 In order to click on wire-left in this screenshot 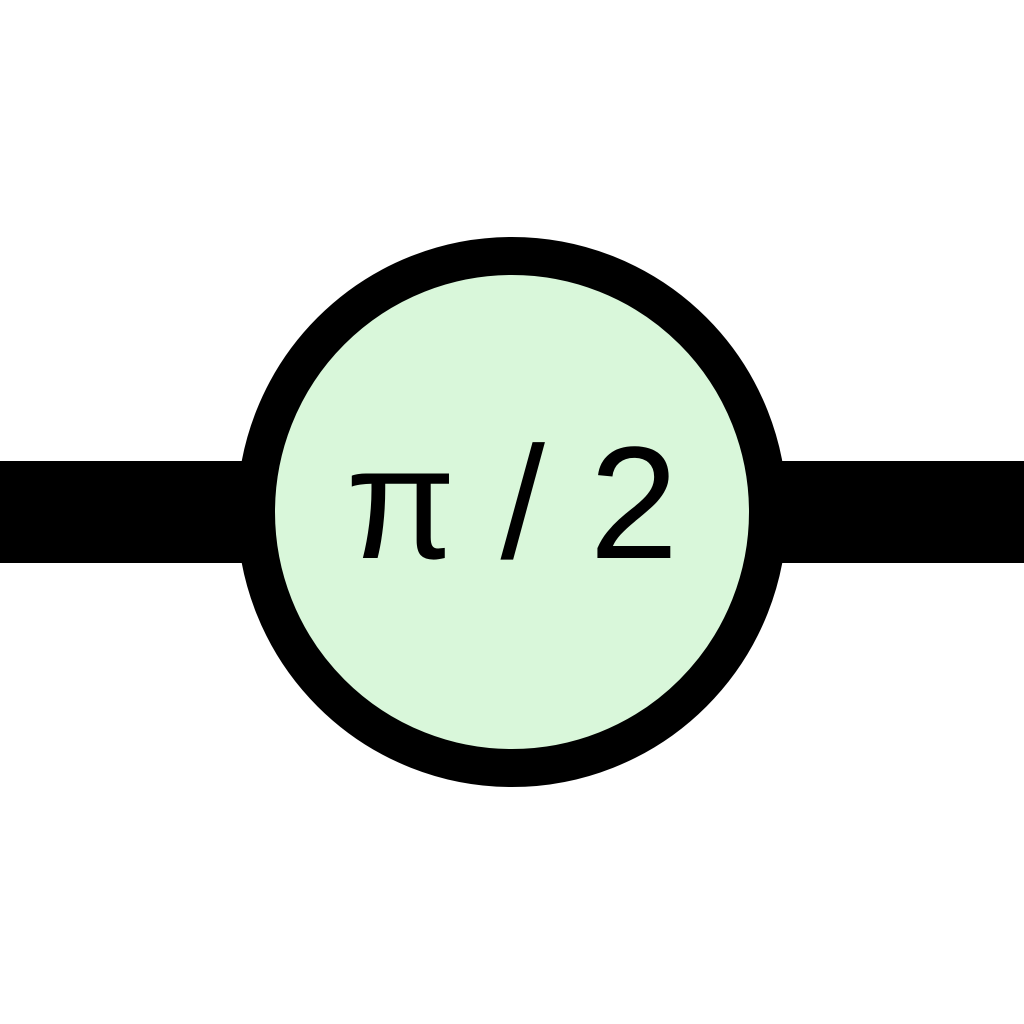, I will do `click(125, 512)`.